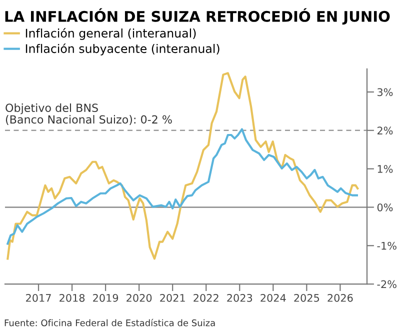 The width and height of the screenshot is (400, 333). What do you see at coordinates (386, 246) in the screenshot?
I see `y-tick-label: -1%` at bounding box center [386, 246].